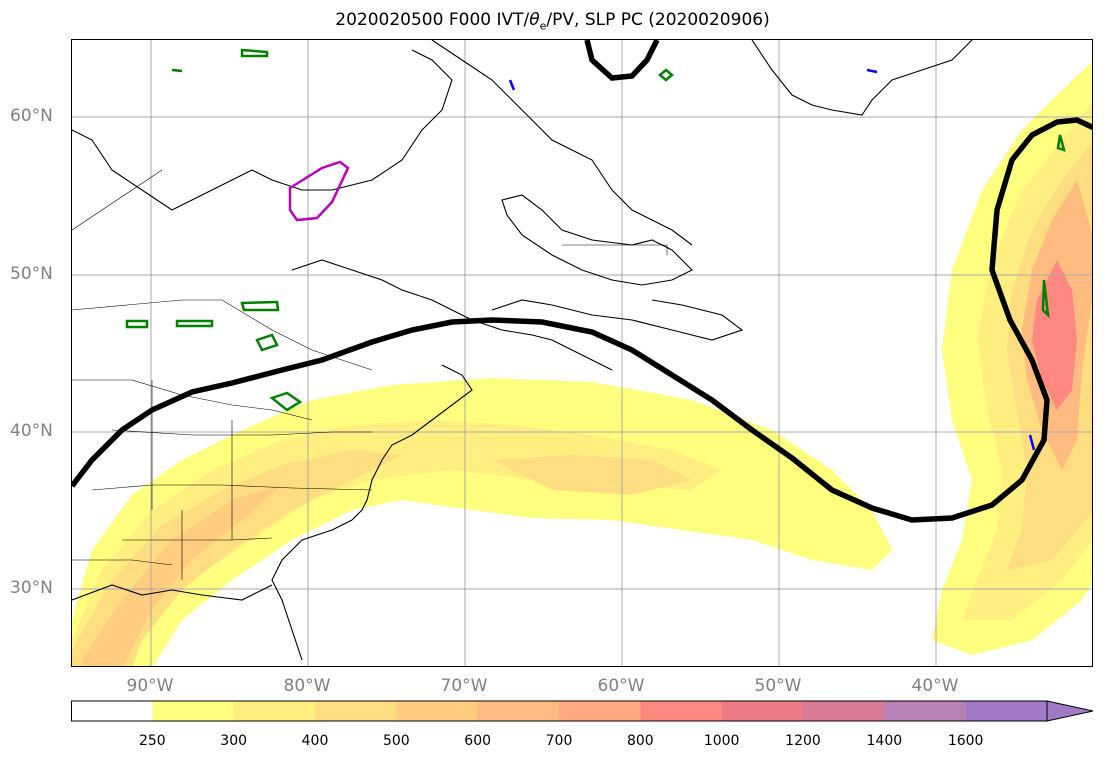 This screenshot has width=1105, height=761. I want to click on colorbar-outline, so click(559, 711).